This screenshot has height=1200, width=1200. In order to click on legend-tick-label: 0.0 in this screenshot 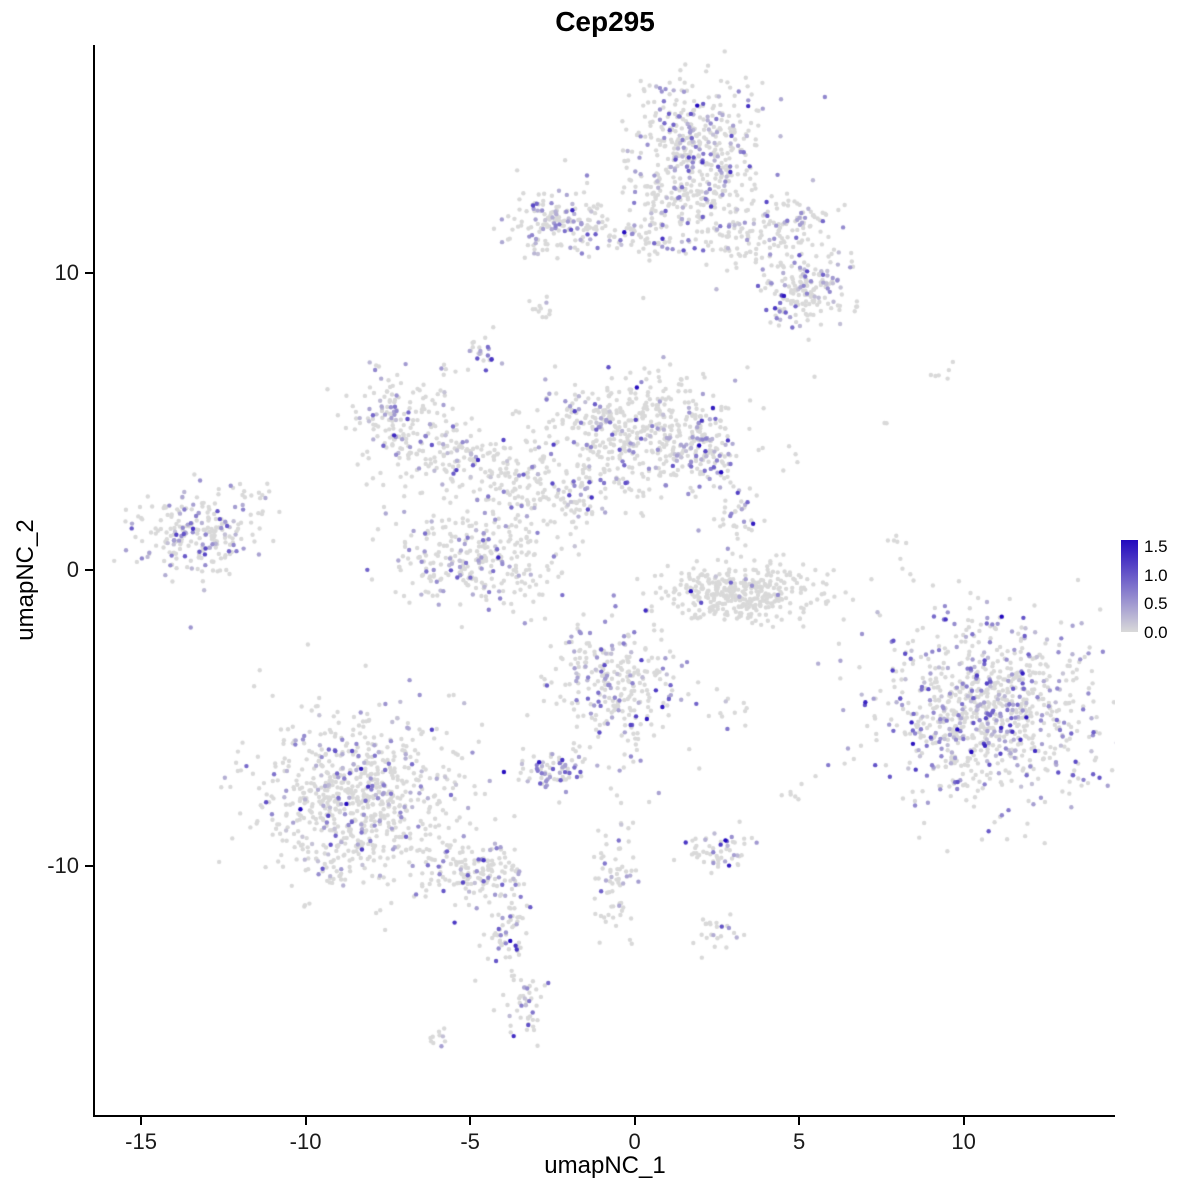, I will do `click(1156, 632)`.